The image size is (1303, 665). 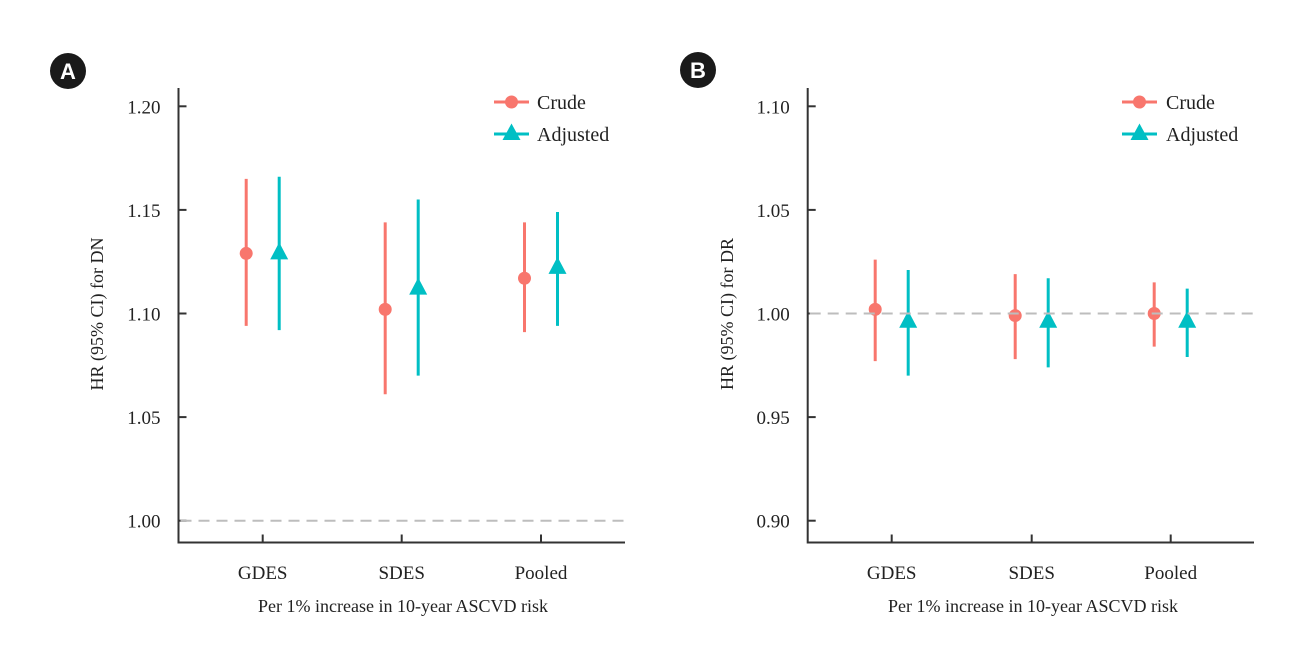 I want to click on panel-a-x-tick-label: Pooled, so click(x=541, y=573).